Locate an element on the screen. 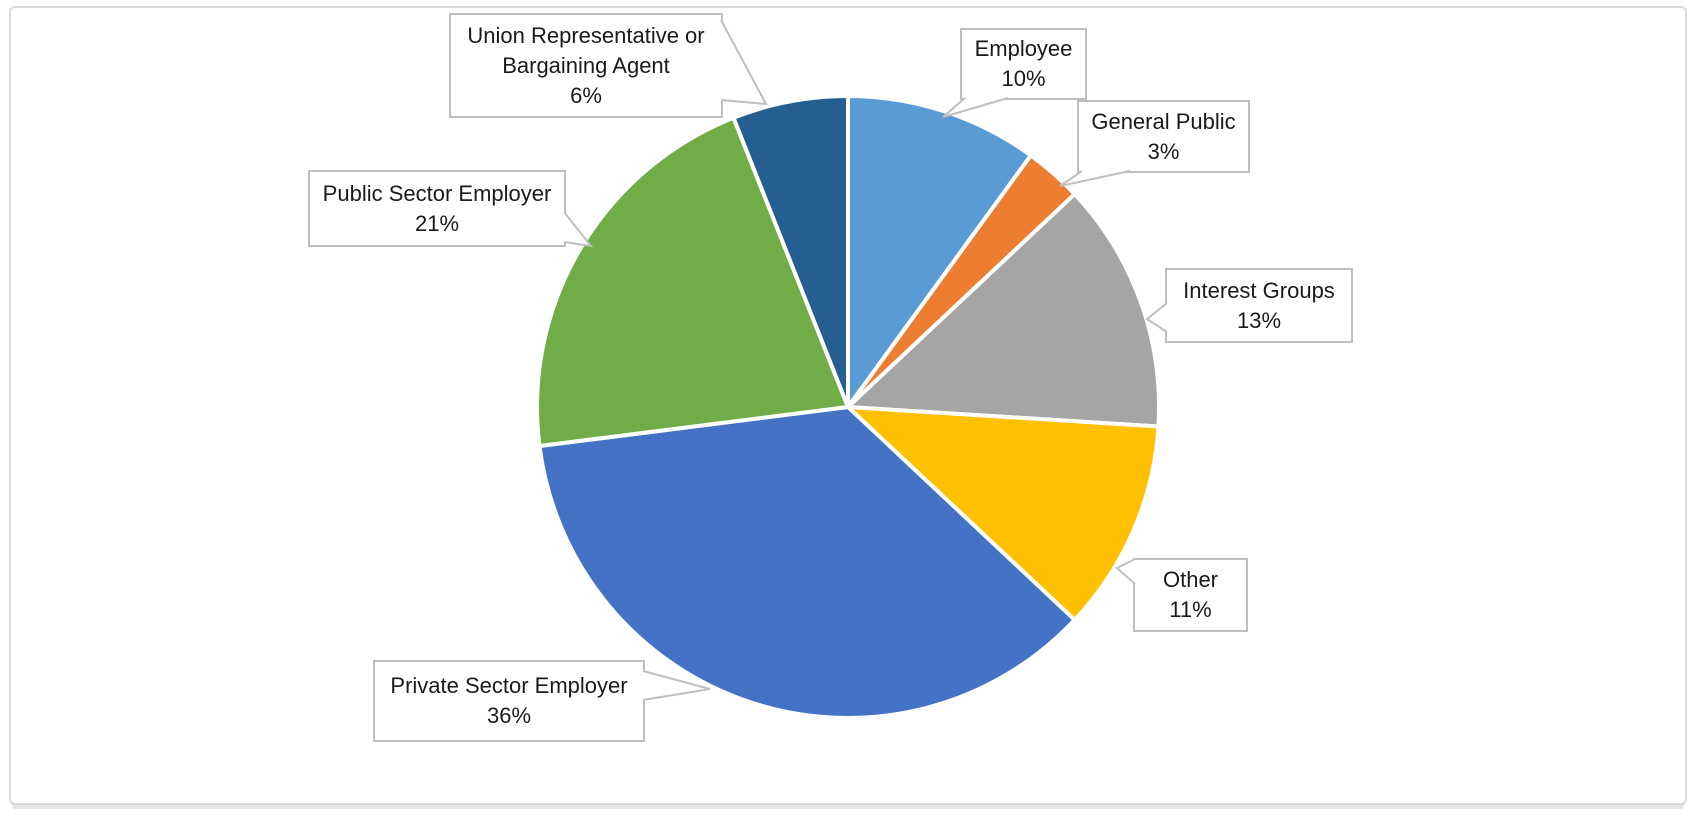  pie-slice-union-representative-or-bargaining-agent is located at coordinates (790, 251).